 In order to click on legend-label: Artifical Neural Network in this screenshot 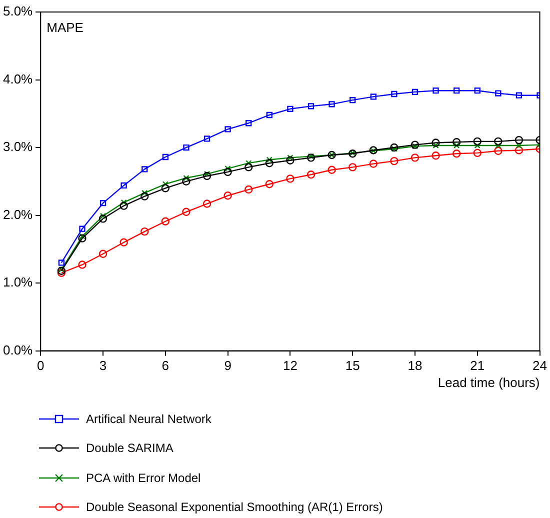, I will do `click(149, 419)`.